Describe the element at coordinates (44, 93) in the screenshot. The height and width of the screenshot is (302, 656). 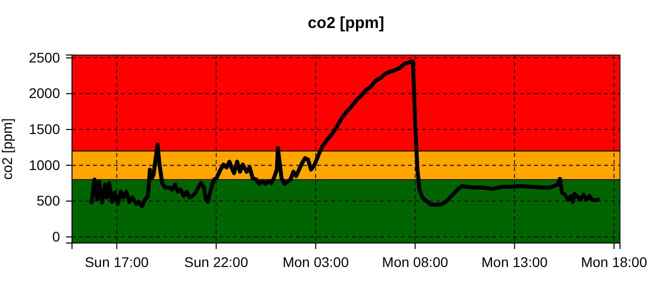
I see `y-tick-label: 2000` at that location.